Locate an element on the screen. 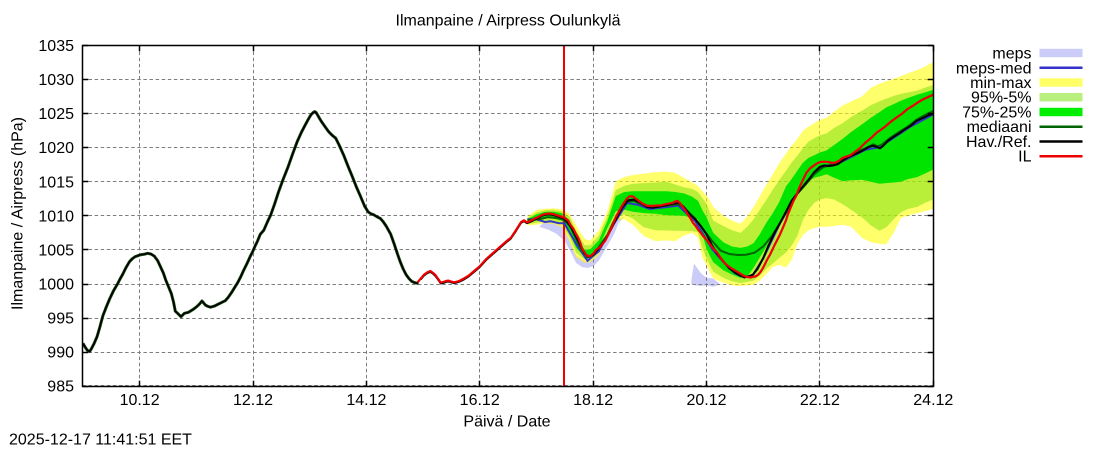 This screenshot has height=455, width=1100. svg-text: Ilmanpaine / Airpress (hPa) is located at coordinates (18, 213).